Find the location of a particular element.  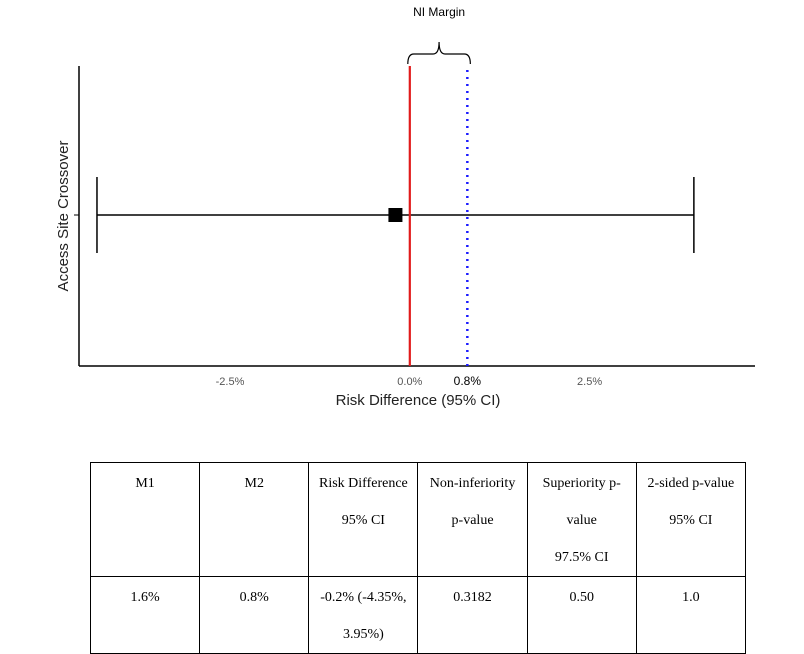

cell-superiority: 0.50 is located at coordinates (581, 615).